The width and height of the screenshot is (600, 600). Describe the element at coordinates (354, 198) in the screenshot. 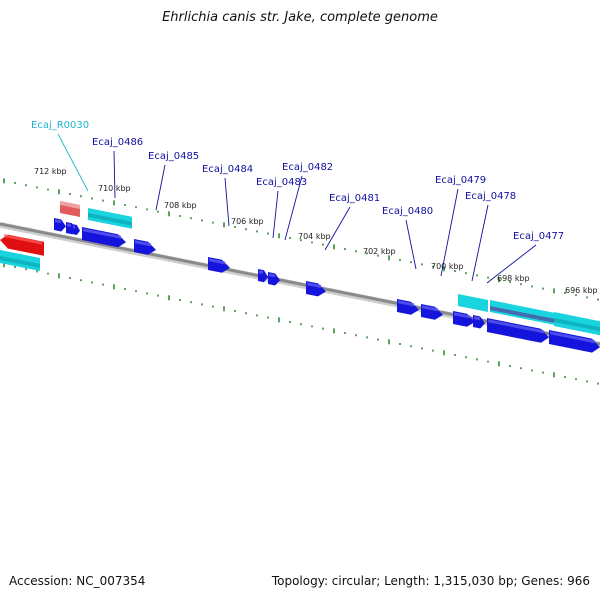

I see `gene-label: Ecaj_0481` at that location.